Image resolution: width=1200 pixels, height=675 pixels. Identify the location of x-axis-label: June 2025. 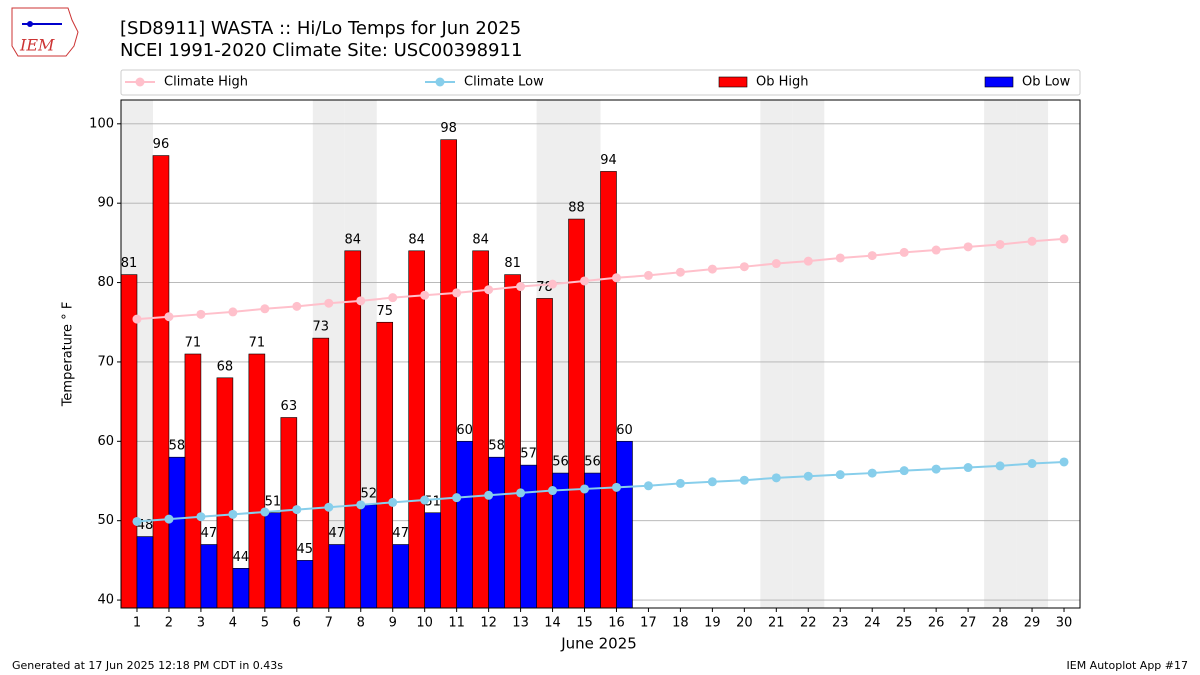
(598, 644).